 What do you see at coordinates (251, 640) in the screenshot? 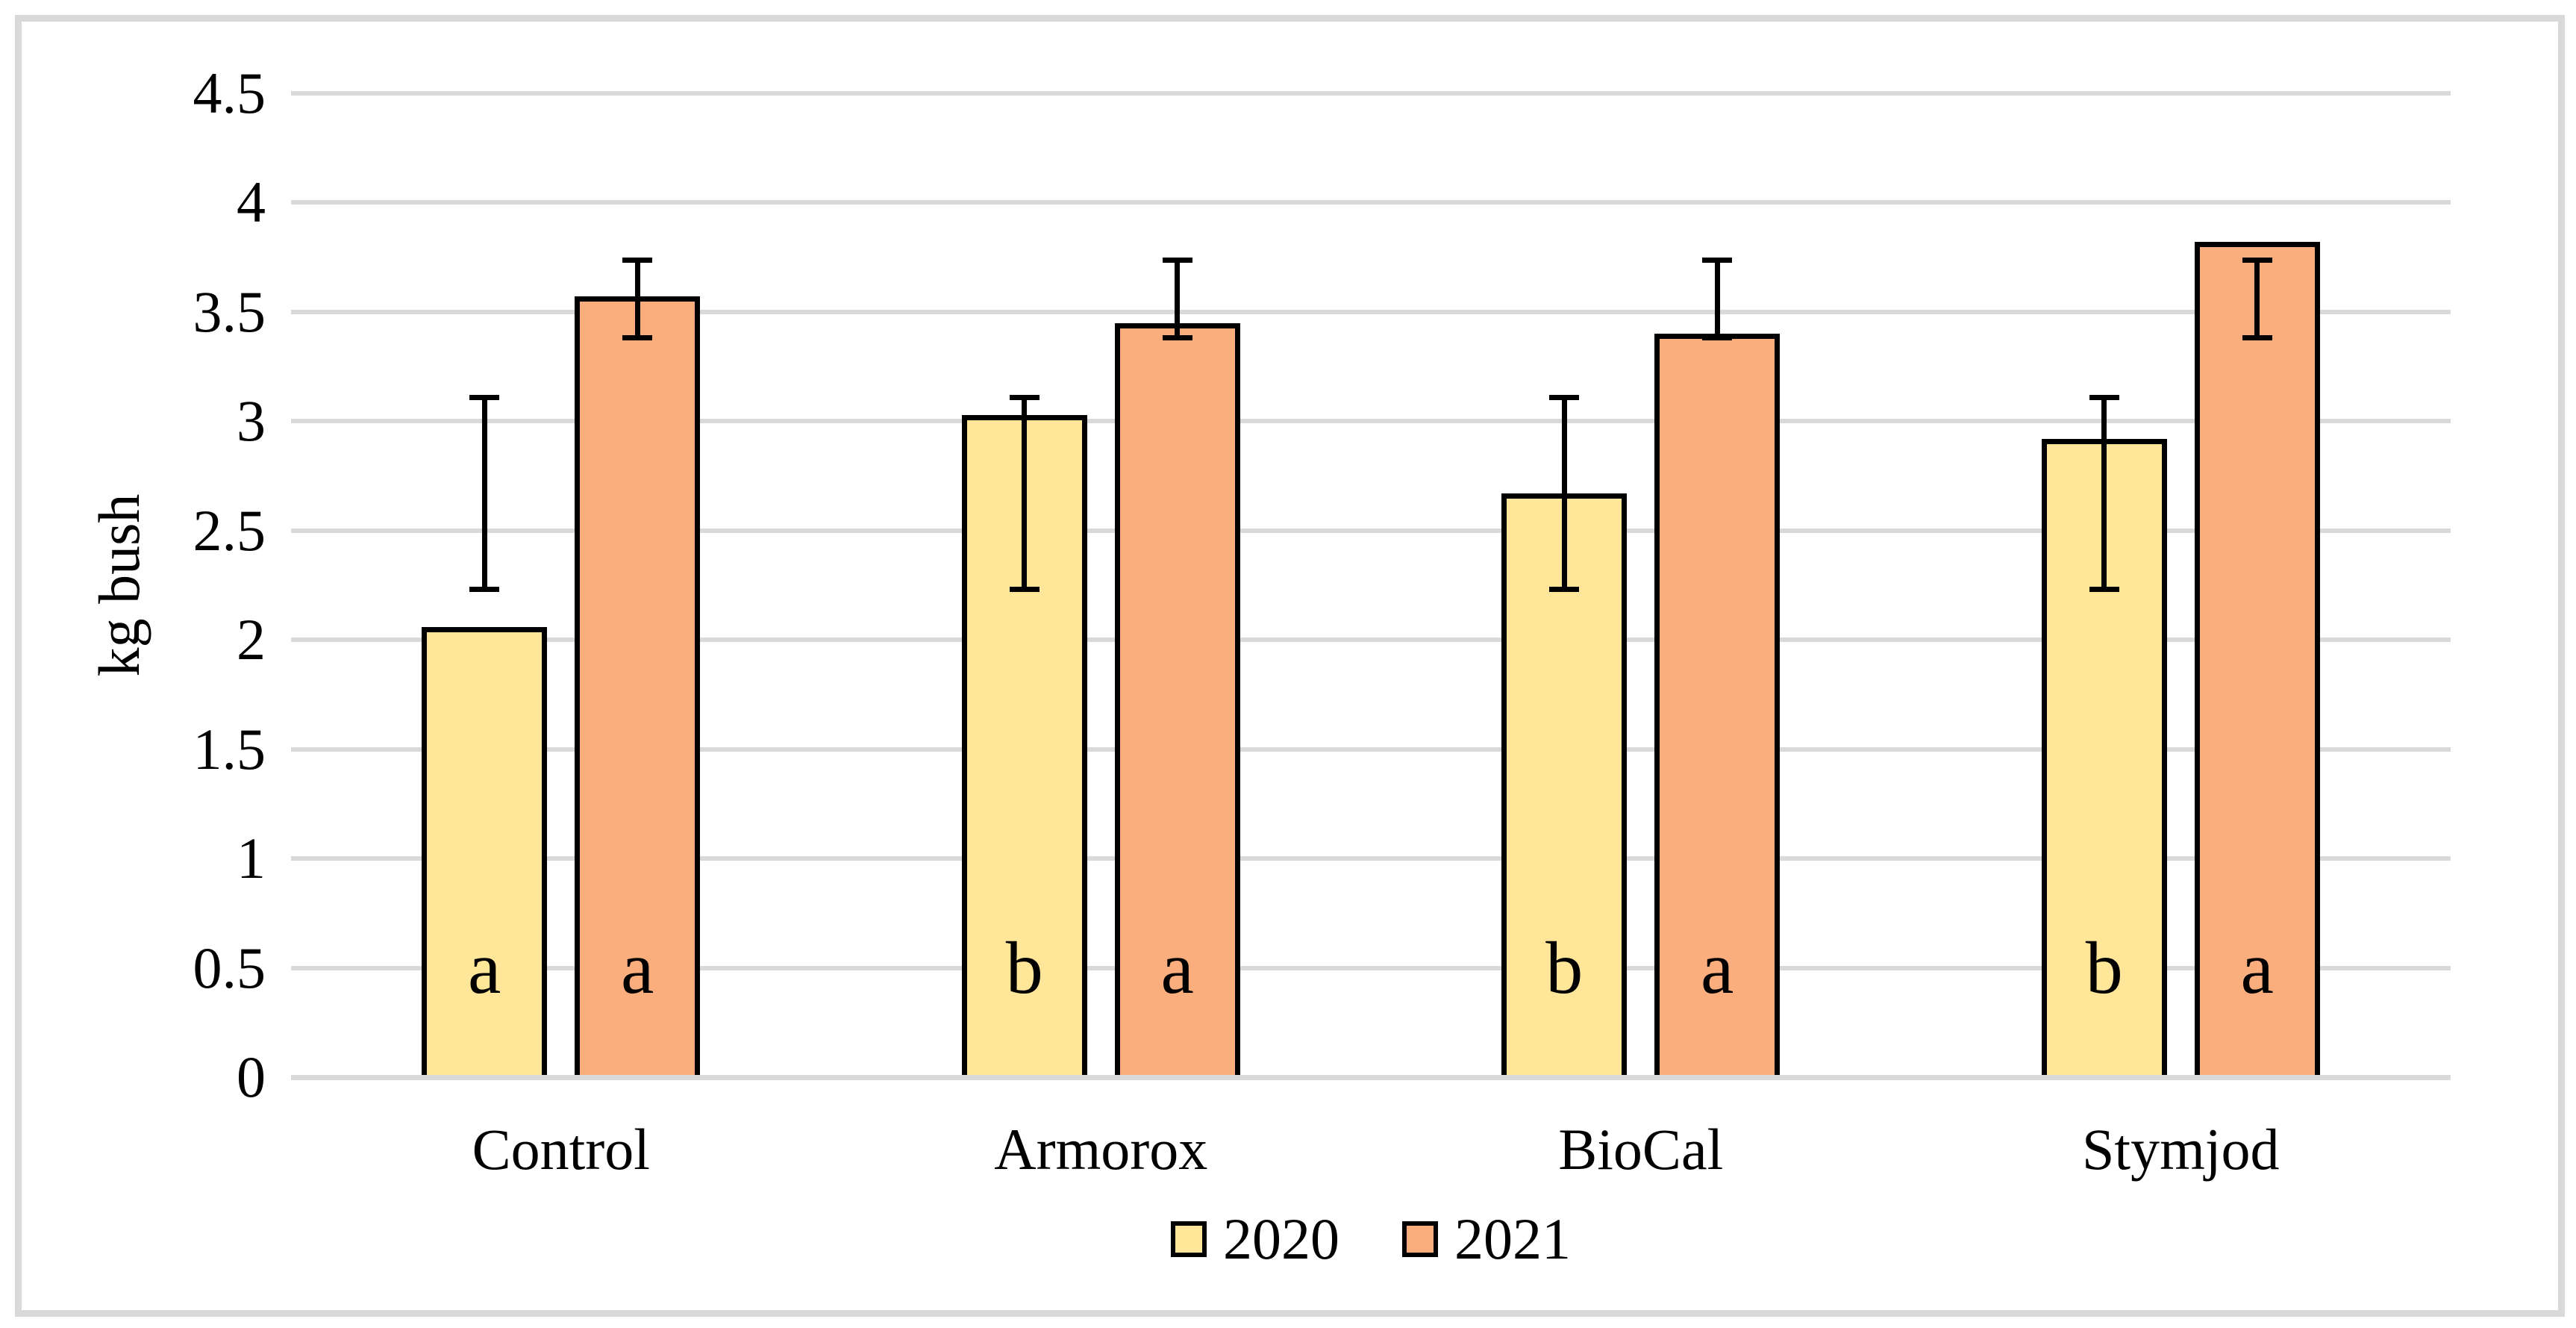
I see `y-tick-label-2: 2` at bounding box center [251, 640].